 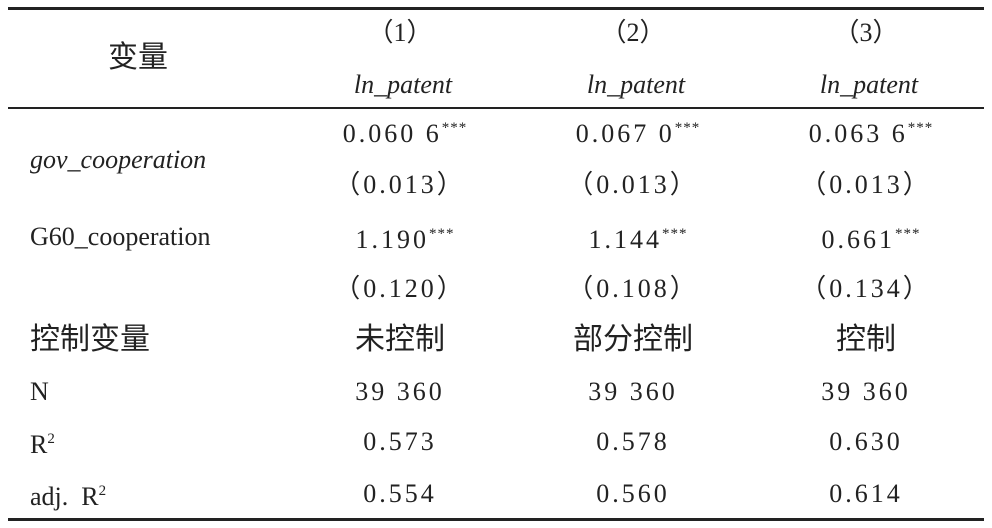 What do you see at coordinates (64, 496) in the screenshot?
I see `stat-label-text: adj. R` at bounding box center [64, 496].